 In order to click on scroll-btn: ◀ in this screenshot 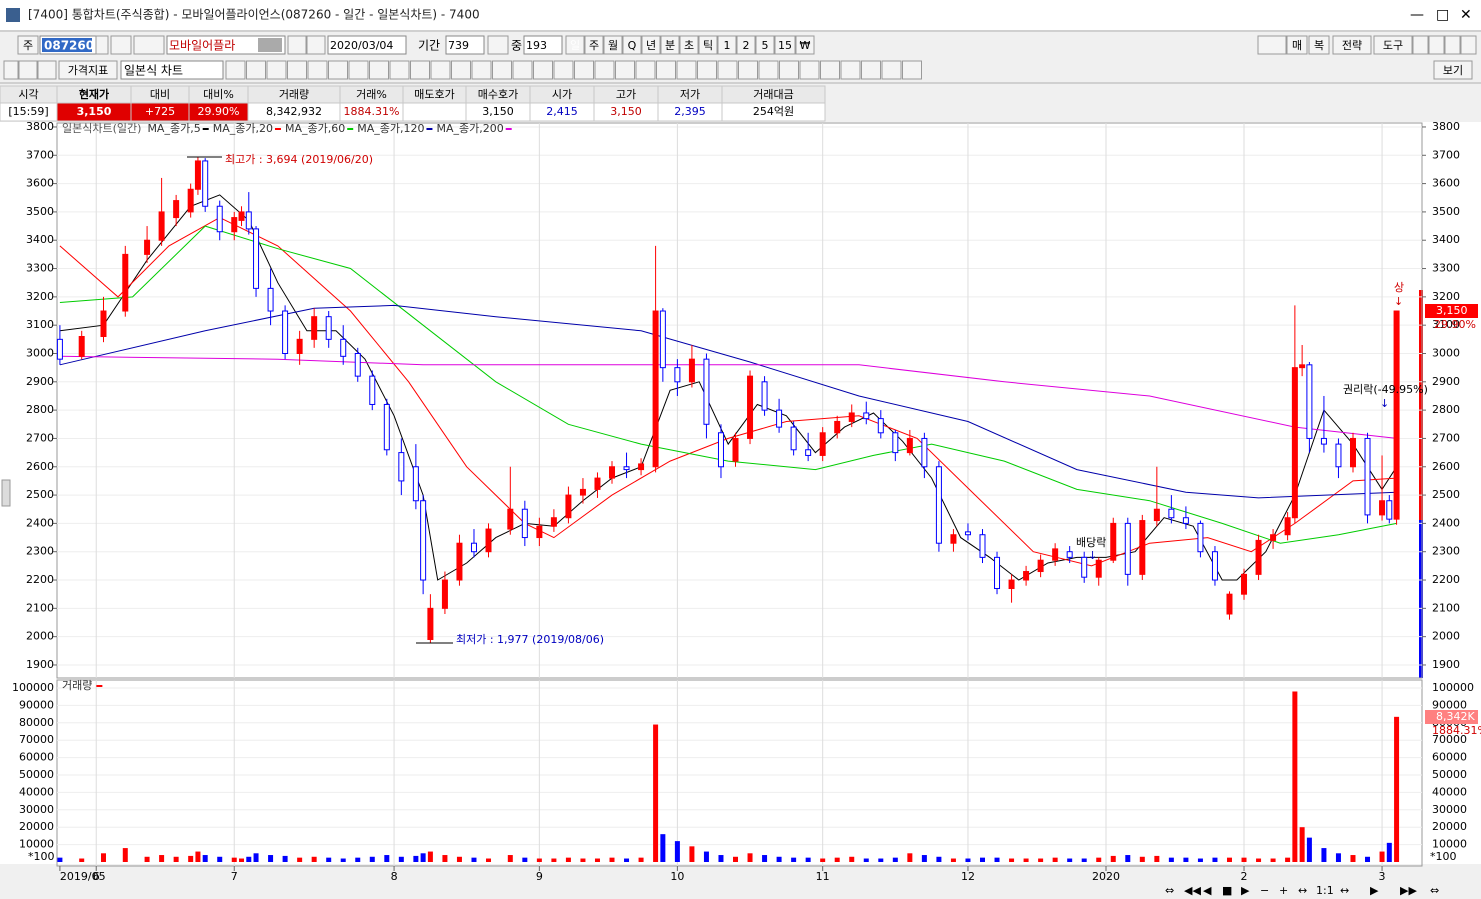, I will do `click(1207, 890)`.